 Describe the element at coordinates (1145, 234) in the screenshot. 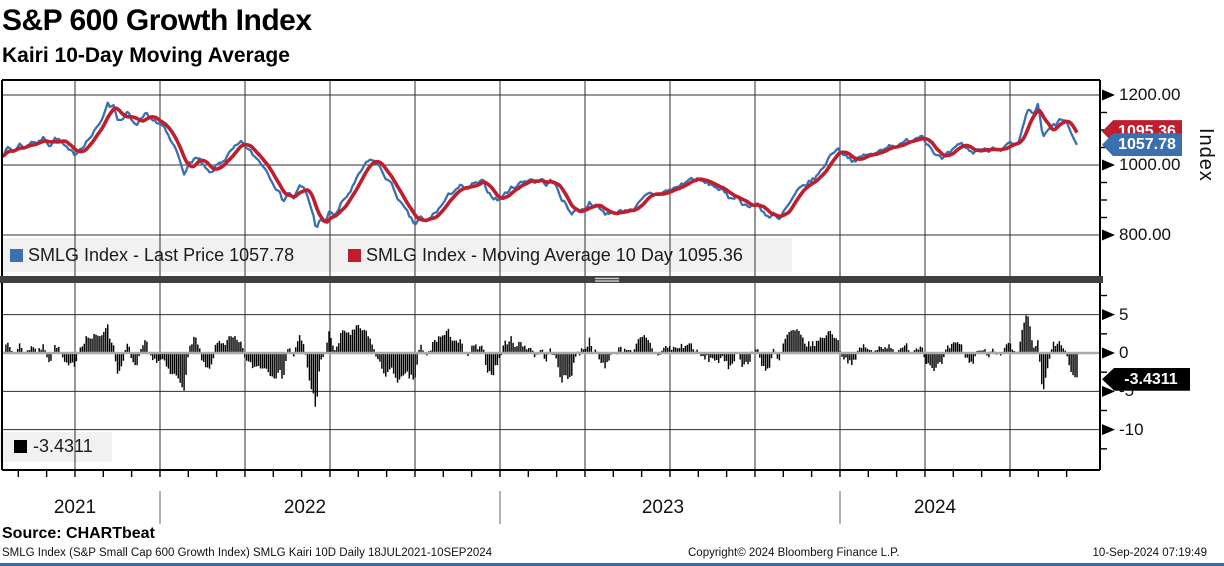

I see `y-axis-tick-label: 800.00` at that location.